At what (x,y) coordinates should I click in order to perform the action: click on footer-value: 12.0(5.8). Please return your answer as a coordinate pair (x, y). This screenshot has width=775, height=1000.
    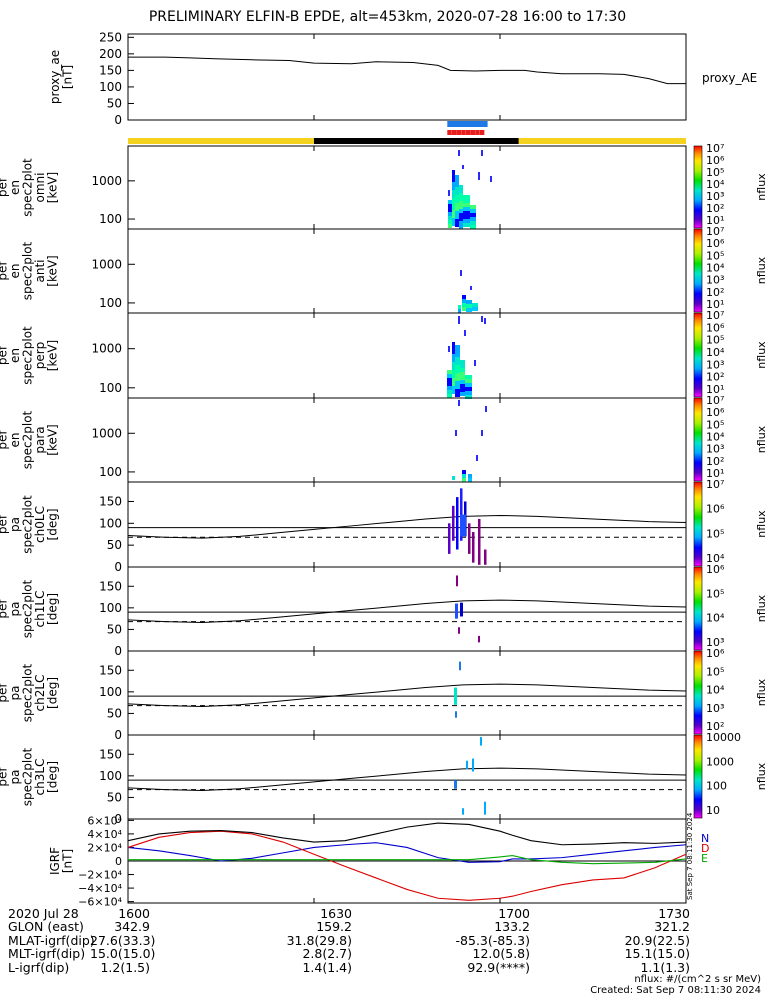
    Looking at the image, I should click on (501, 954).